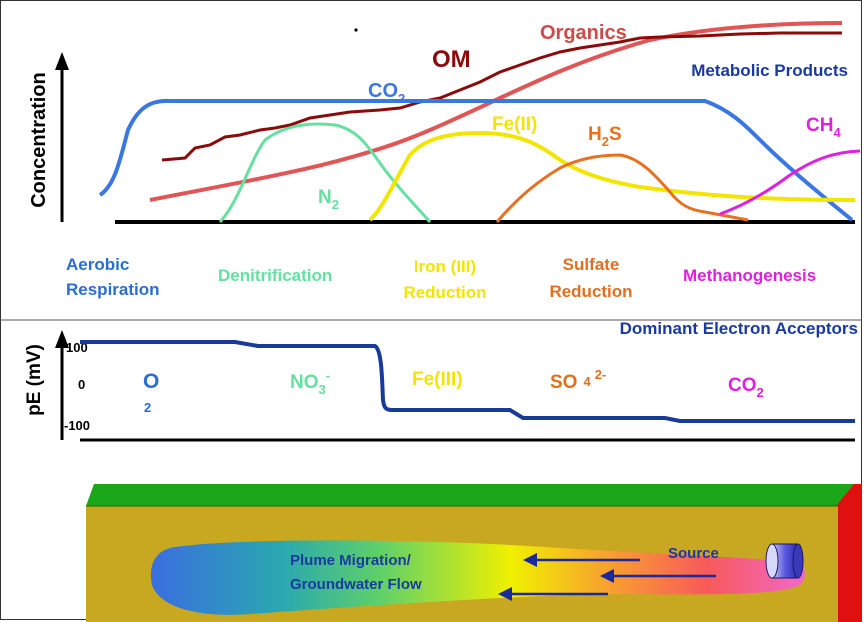 The image size is (864, 622). Describe the element at coordinates (622, 188) in the screenshot. I see `h2s-curve` at that location.